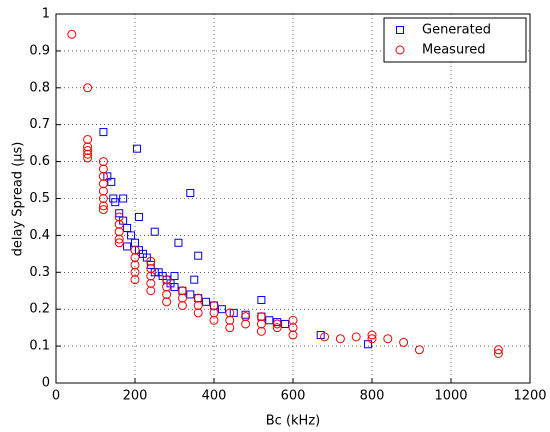 The image size is (550, 432). I want to click on y-tick-label: 0.2, so click(39, 309).